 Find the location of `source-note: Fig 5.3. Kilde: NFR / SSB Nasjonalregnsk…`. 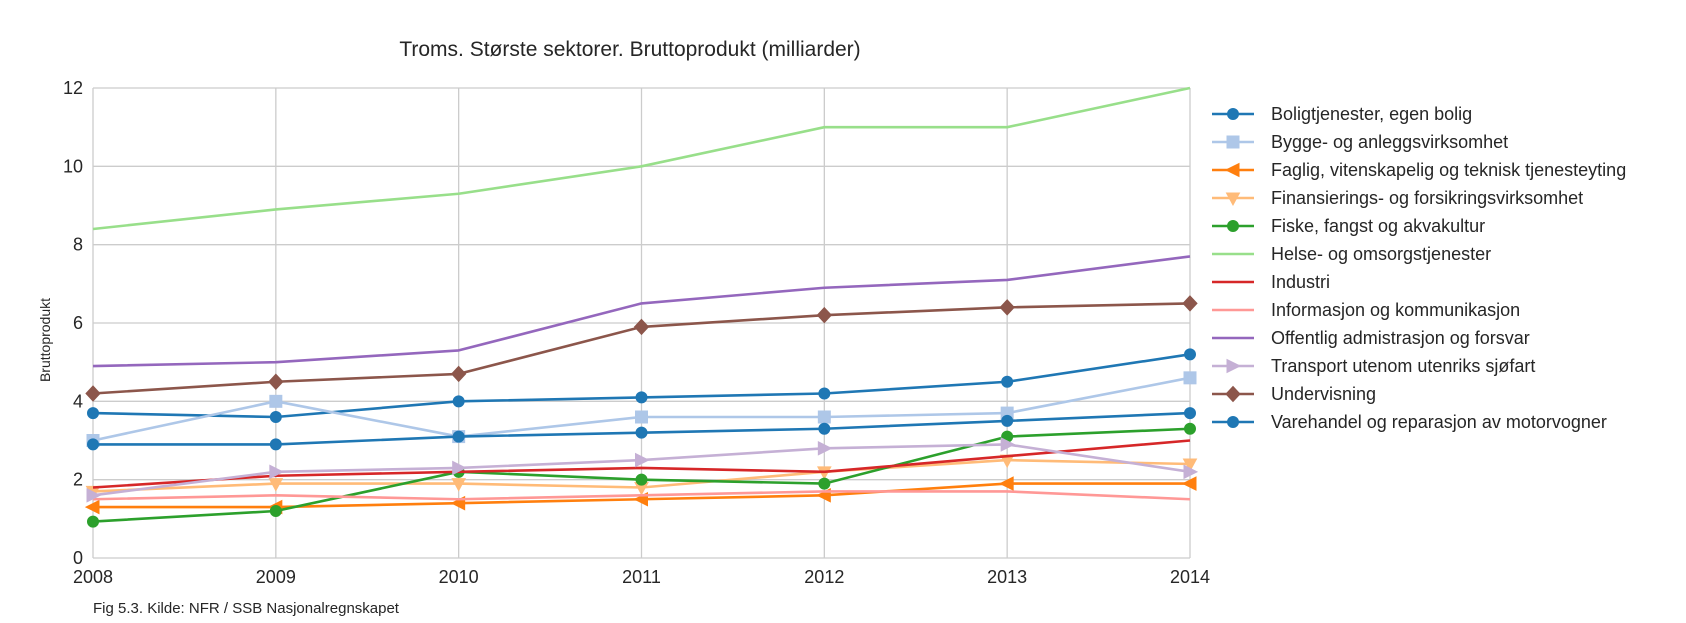

source-note: Fig 5.3. Kilde: NFR / SSB Nasjonalregnsk… is located at coordinates (246, 608).